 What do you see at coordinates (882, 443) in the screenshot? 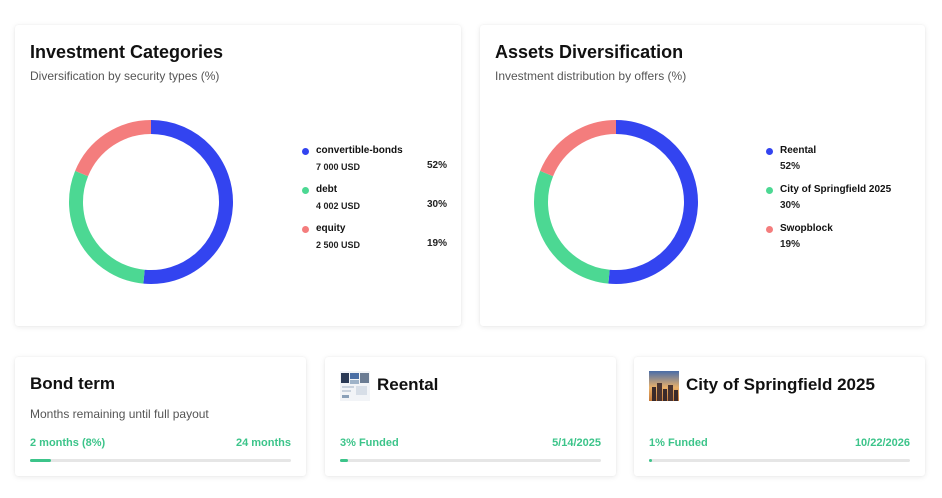
I see `offer-date: 10/22/2026` at bounding box center [882, 443].